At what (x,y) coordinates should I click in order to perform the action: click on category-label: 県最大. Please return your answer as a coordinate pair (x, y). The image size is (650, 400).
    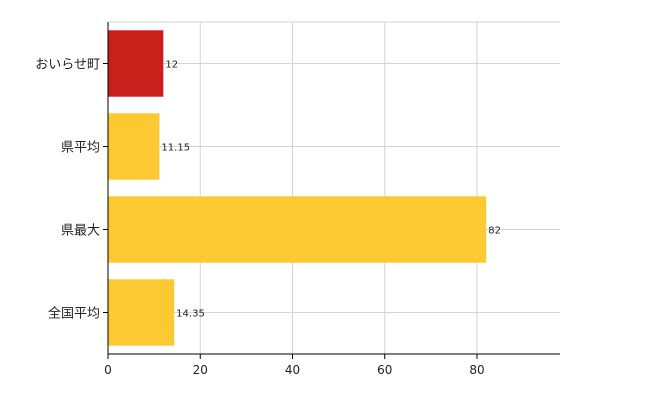
    Looking at the image, I should click on (80, 231).